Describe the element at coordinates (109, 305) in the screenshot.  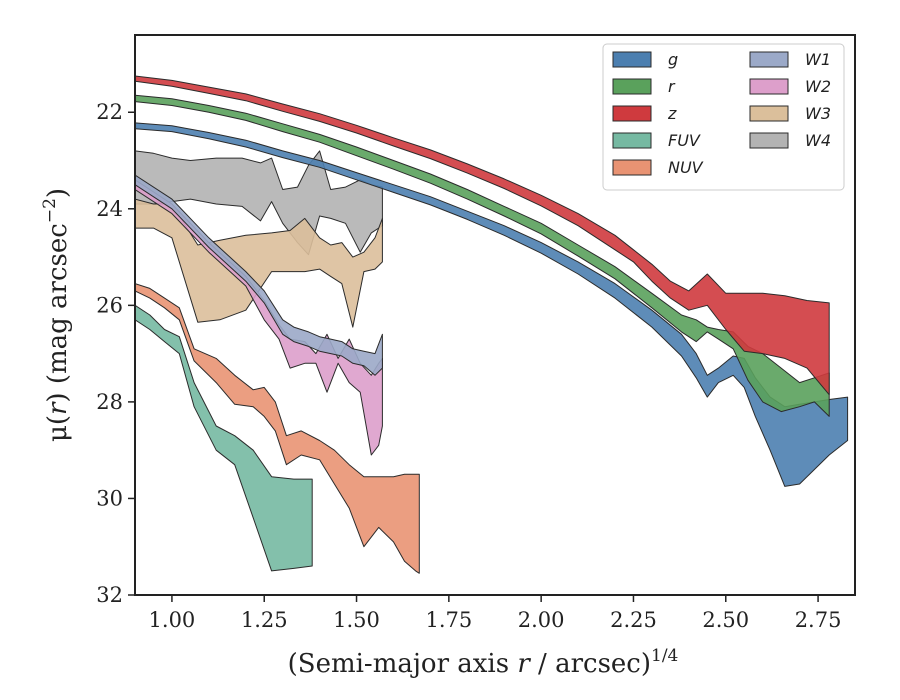
I see `y-tick-label: 26` at that location.